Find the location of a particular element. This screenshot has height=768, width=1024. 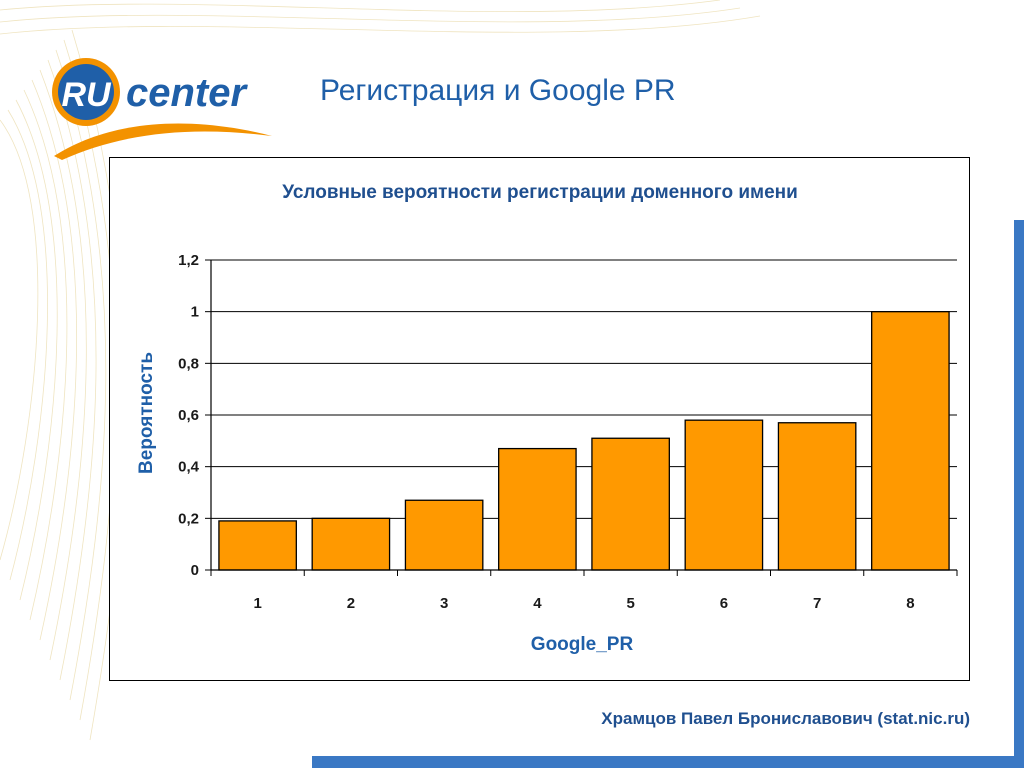

slide-title: Регистрация и Google PR is located at coordinates (498, 90).